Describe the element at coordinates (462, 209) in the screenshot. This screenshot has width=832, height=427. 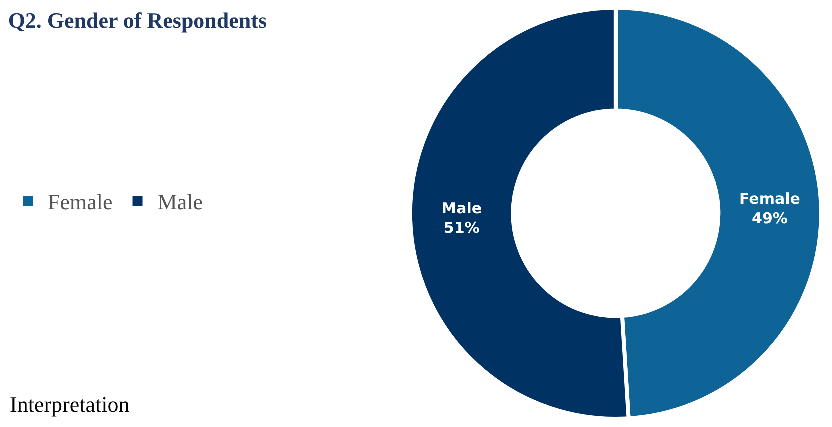
I see `slice-label: Male` at that location.